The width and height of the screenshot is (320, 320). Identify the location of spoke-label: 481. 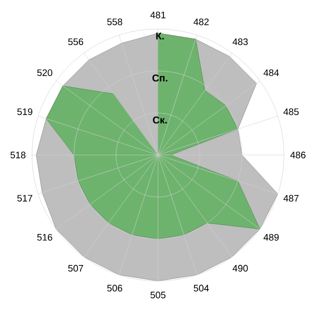
(158, 15).